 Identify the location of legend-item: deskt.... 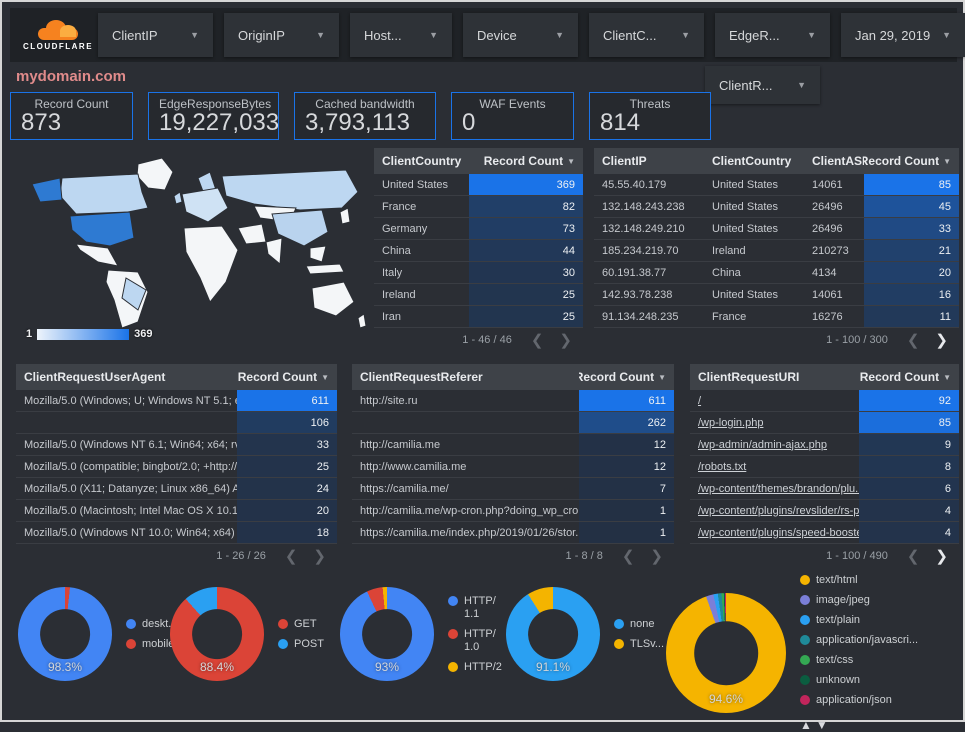
(155, 624).